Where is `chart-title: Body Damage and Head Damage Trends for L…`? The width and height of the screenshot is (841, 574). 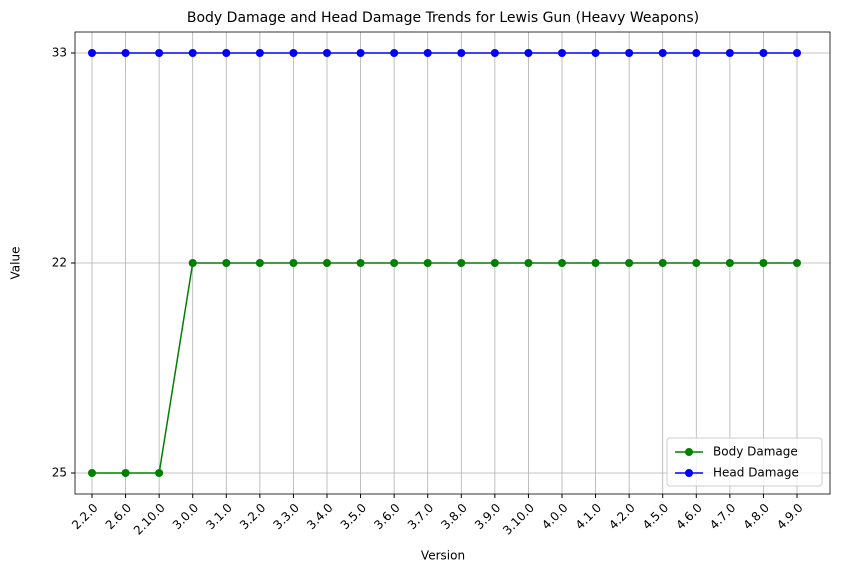 chart-title: Body Damage and Head Damage Trends for L… is located at coordinates (443, 18).